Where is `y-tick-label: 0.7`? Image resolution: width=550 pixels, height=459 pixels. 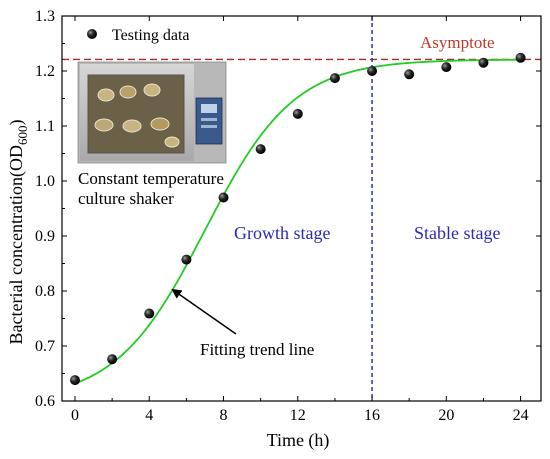 y-tick-label: 0.7 is located at coordinates (45, 346).